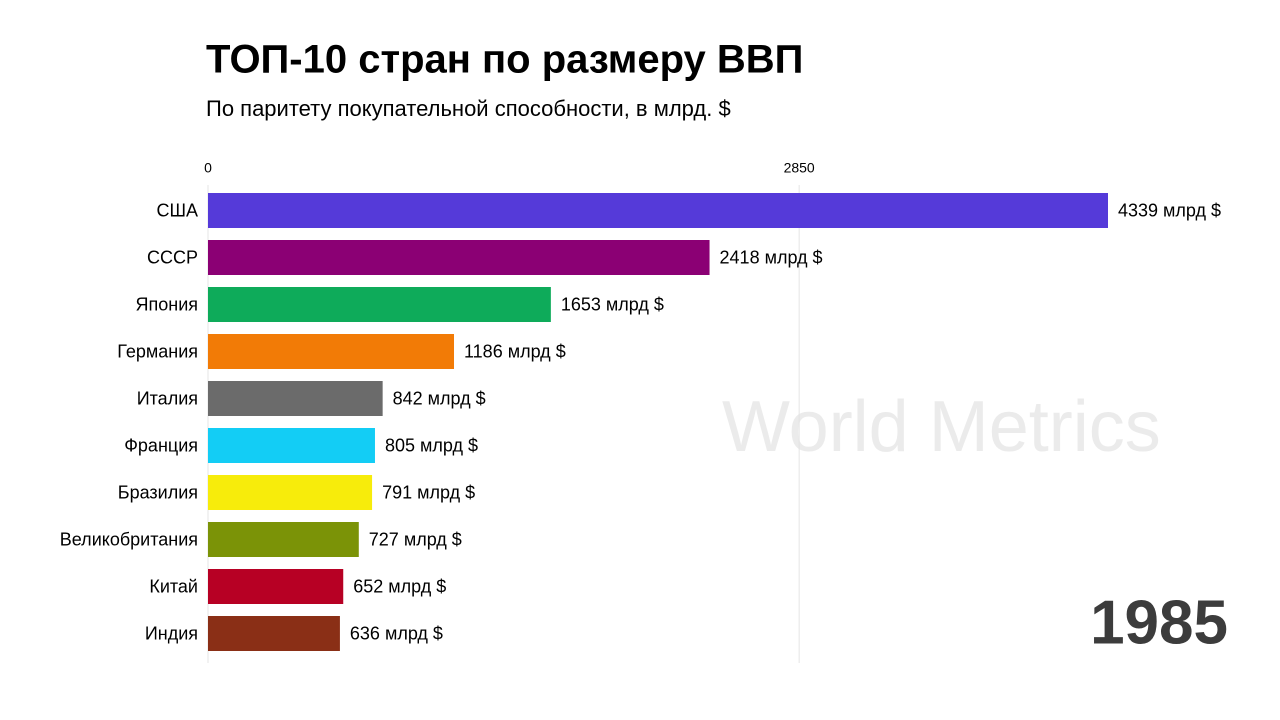  What do you see at coordinates (158, 492) in the screenshot?
I see `y-tick-label: Бразилия` at bounding box center [158, 492].